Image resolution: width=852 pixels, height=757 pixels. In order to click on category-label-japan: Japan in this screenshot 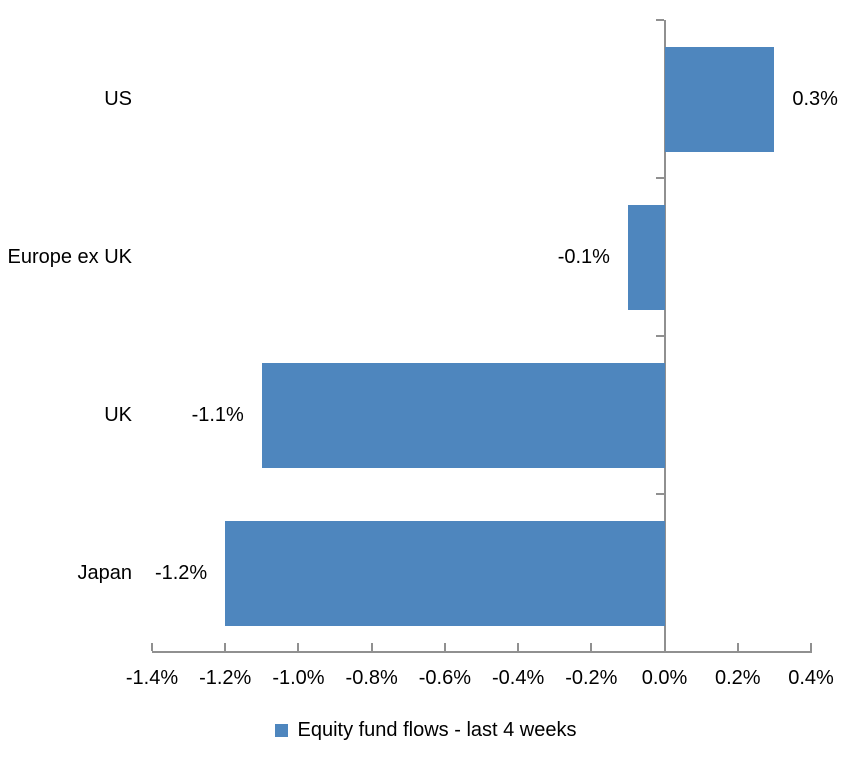, I will do `click(105, 573)`.